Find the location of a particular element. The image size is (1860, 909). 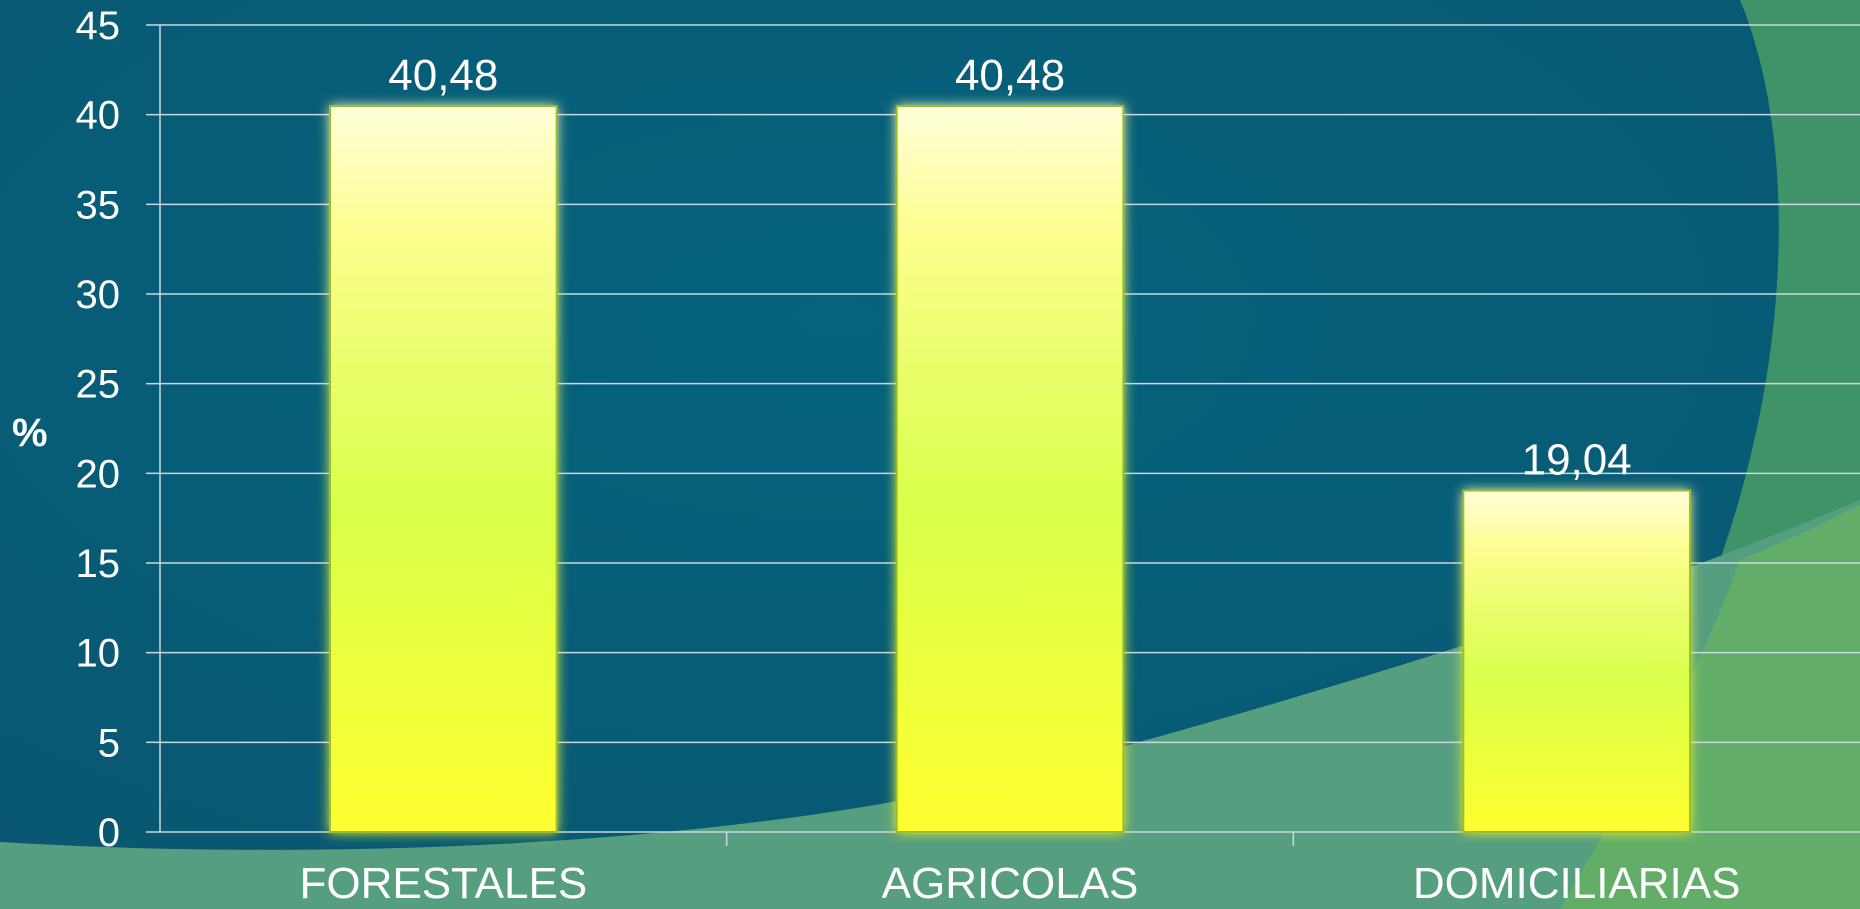

y-tick-label: 40 is located at coordinates (98, 116).